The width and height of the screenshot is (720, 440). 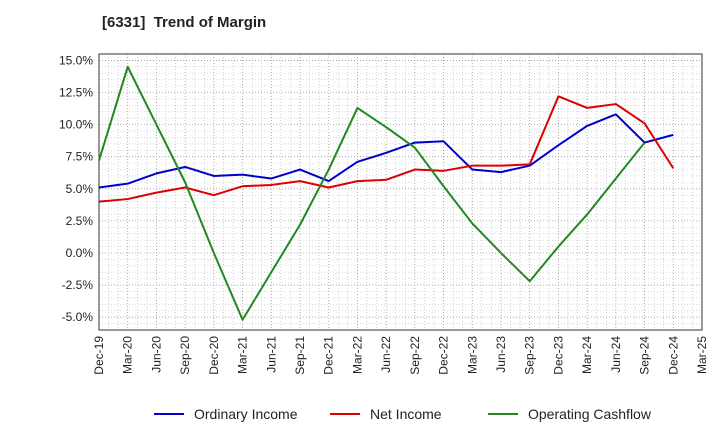 What do you see at coordinates (214, 355) in the screenshot?
I see `x-tick-label: Dec-20` at bounding box center [214, 355].